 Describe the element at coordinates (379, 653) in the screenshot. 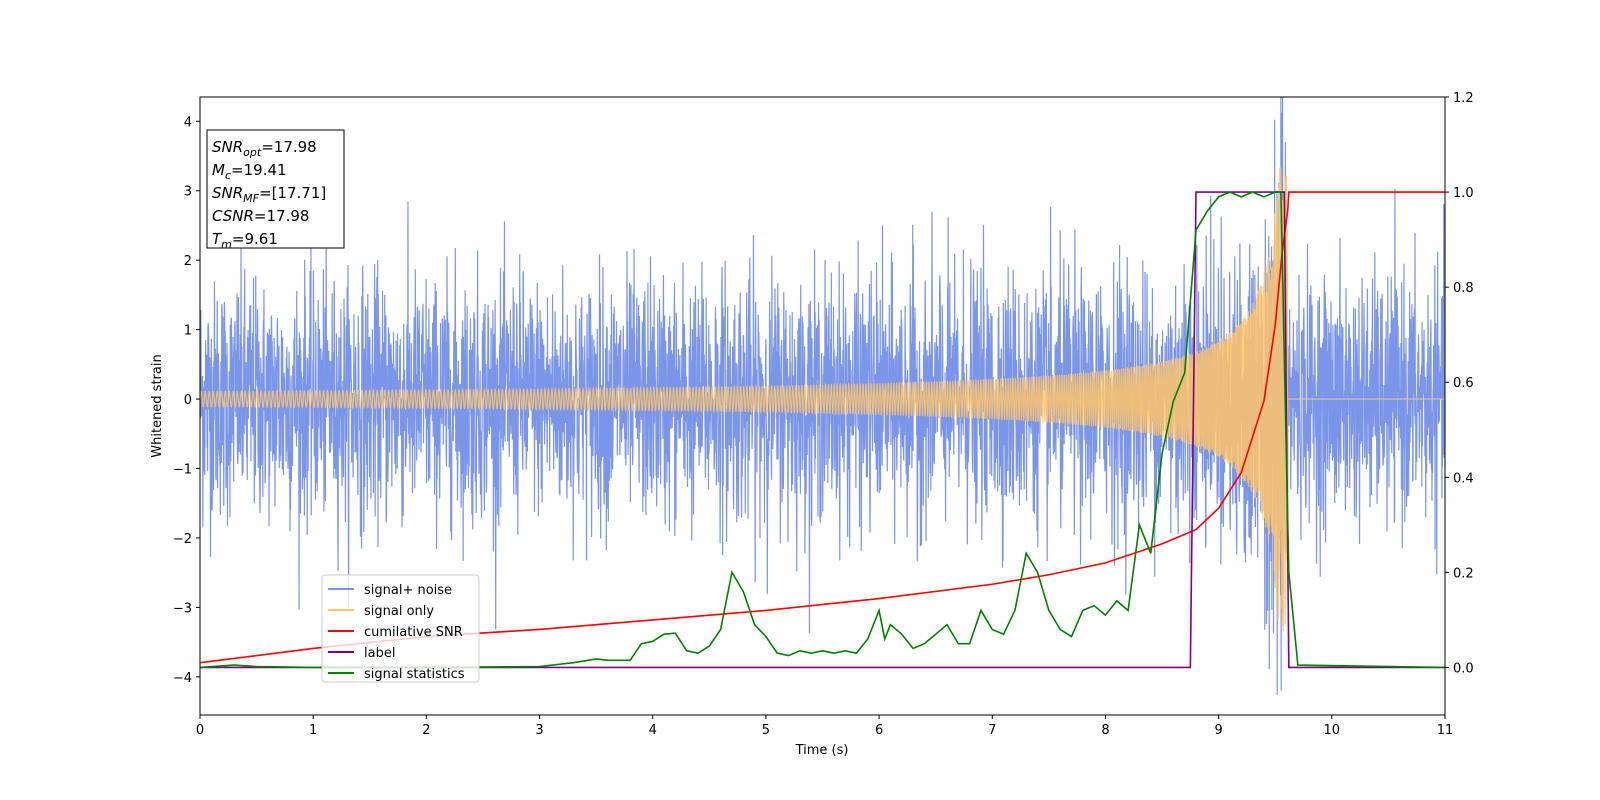

I see `legend-label: label` at that location.